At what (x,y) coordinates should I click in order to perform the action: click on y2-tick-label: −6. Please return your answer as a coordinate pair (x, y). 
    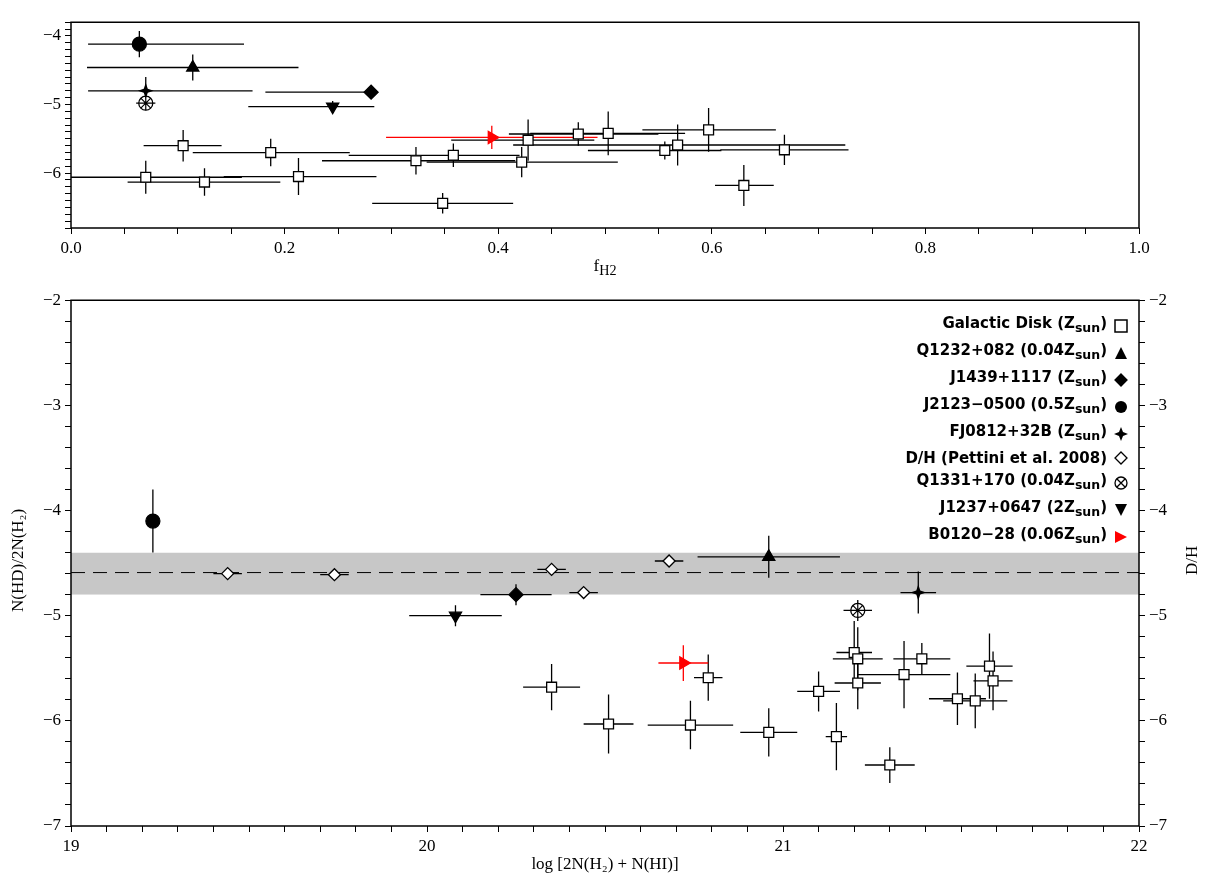
    Looking at the image, I should click on (1158, 720).